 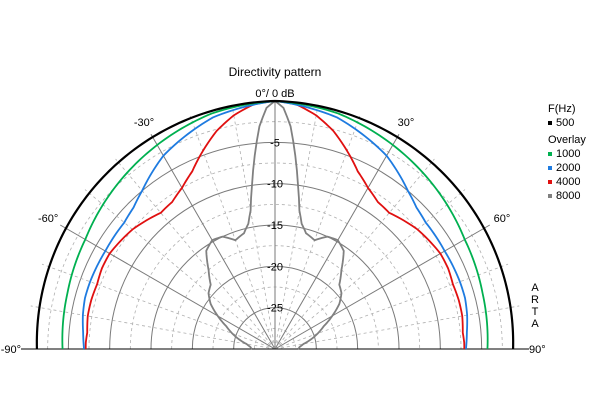 I want to click on legend-item-overlay: 8000, so click(x=567, y=196).